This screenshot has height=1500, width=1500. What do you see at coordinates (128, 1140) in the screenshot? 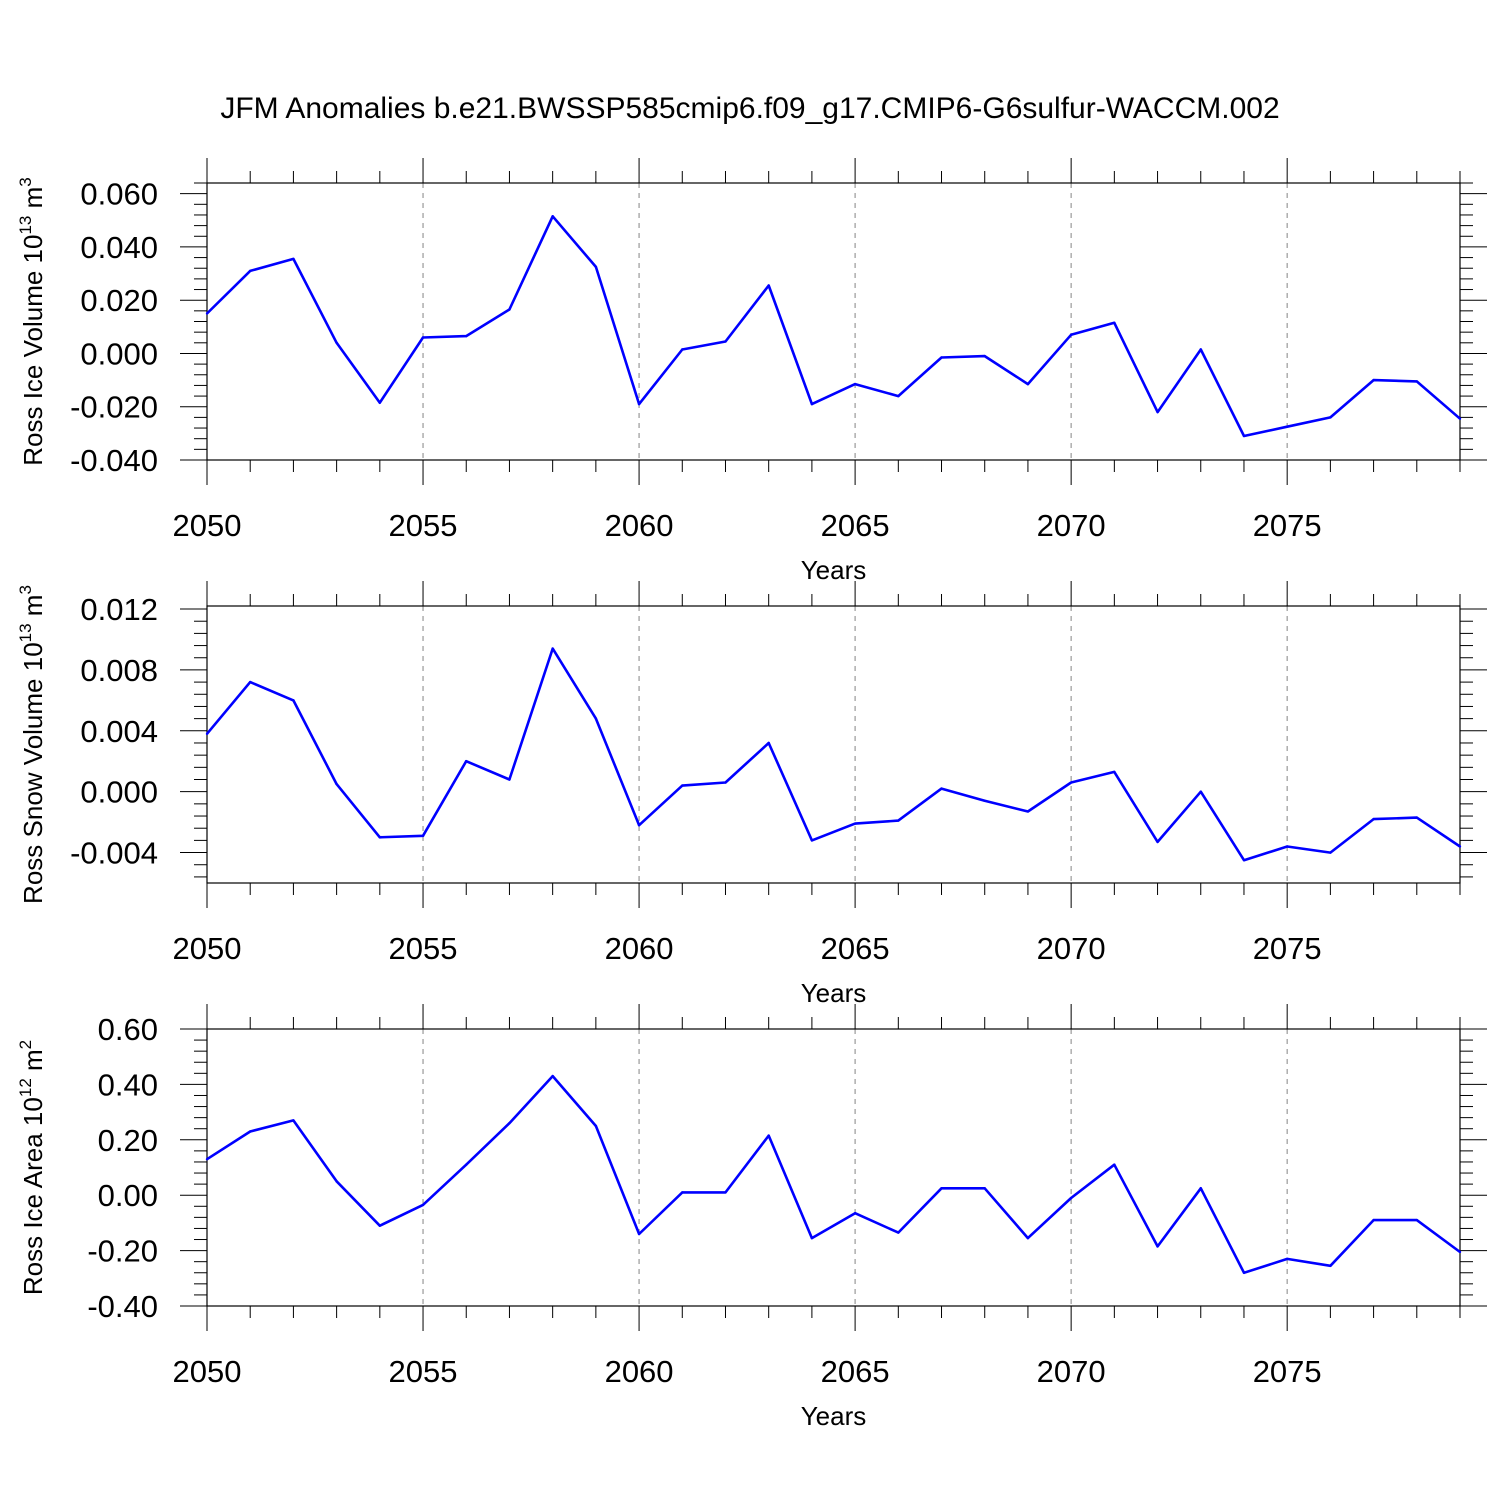
I see `y-tick-label: 0.20` at bounding box center [128, 1140].